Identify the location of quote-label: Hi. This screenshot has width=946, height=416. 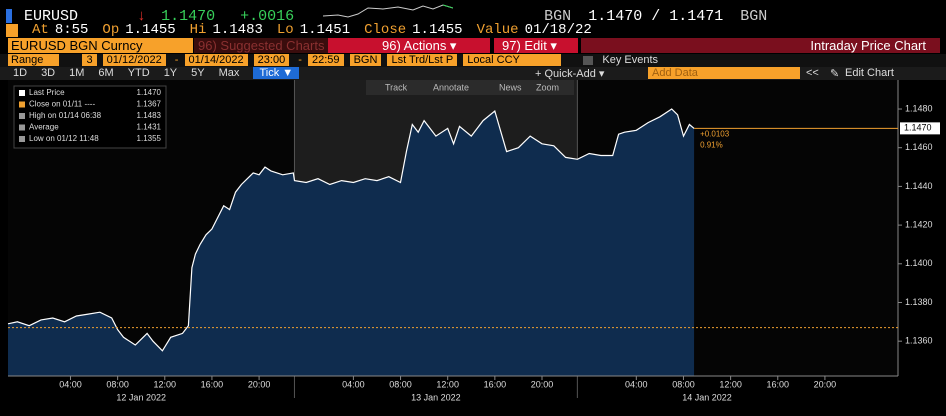
(198, 30).